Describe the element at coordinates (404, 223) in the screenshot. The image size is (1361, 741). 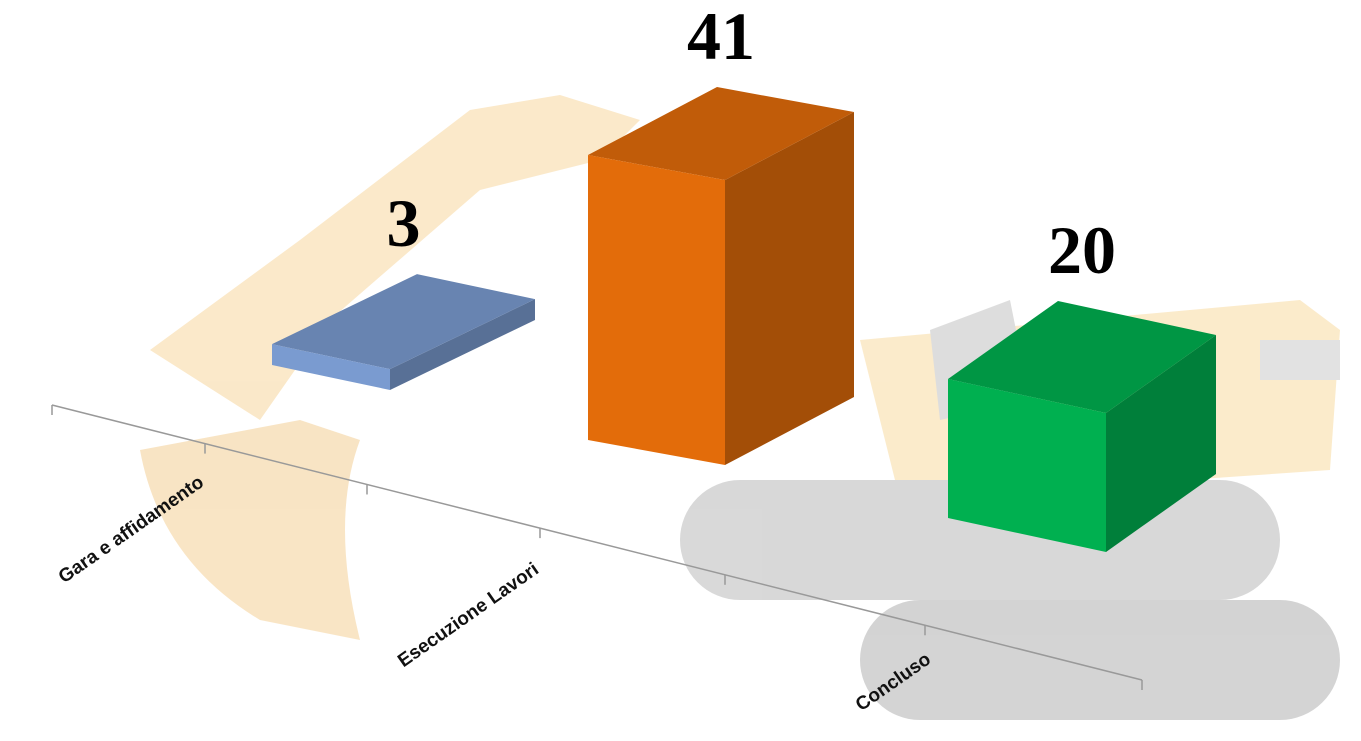
I see `value-label: 3` at that location.